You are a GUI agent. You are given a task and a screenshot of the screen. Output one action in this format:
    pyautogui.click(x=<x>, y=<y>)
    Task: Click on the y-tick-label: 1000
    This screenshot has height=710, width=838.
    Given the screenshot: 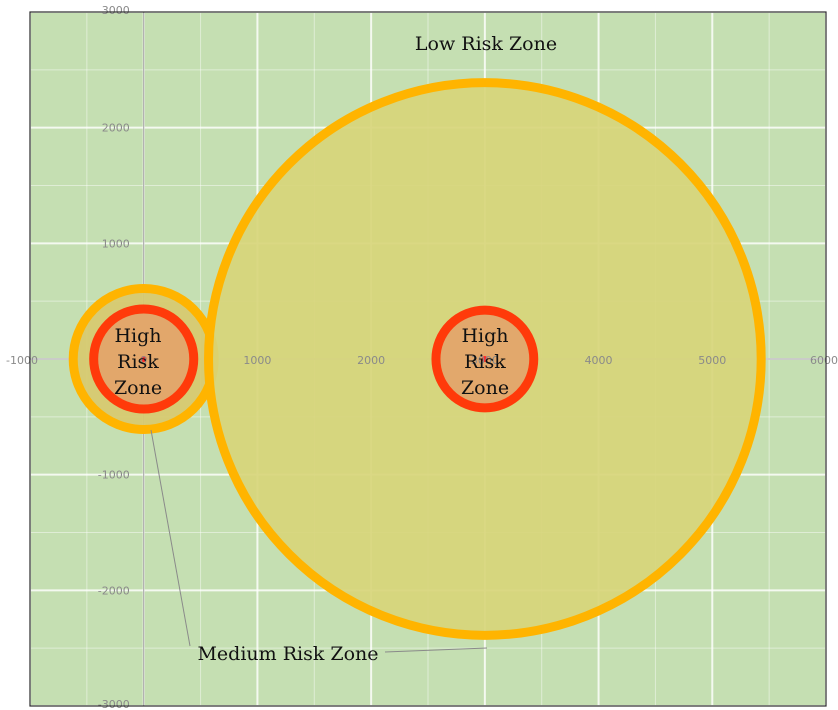 What is the action you would take?
    pyautogui.click(x=116, y=243)
    